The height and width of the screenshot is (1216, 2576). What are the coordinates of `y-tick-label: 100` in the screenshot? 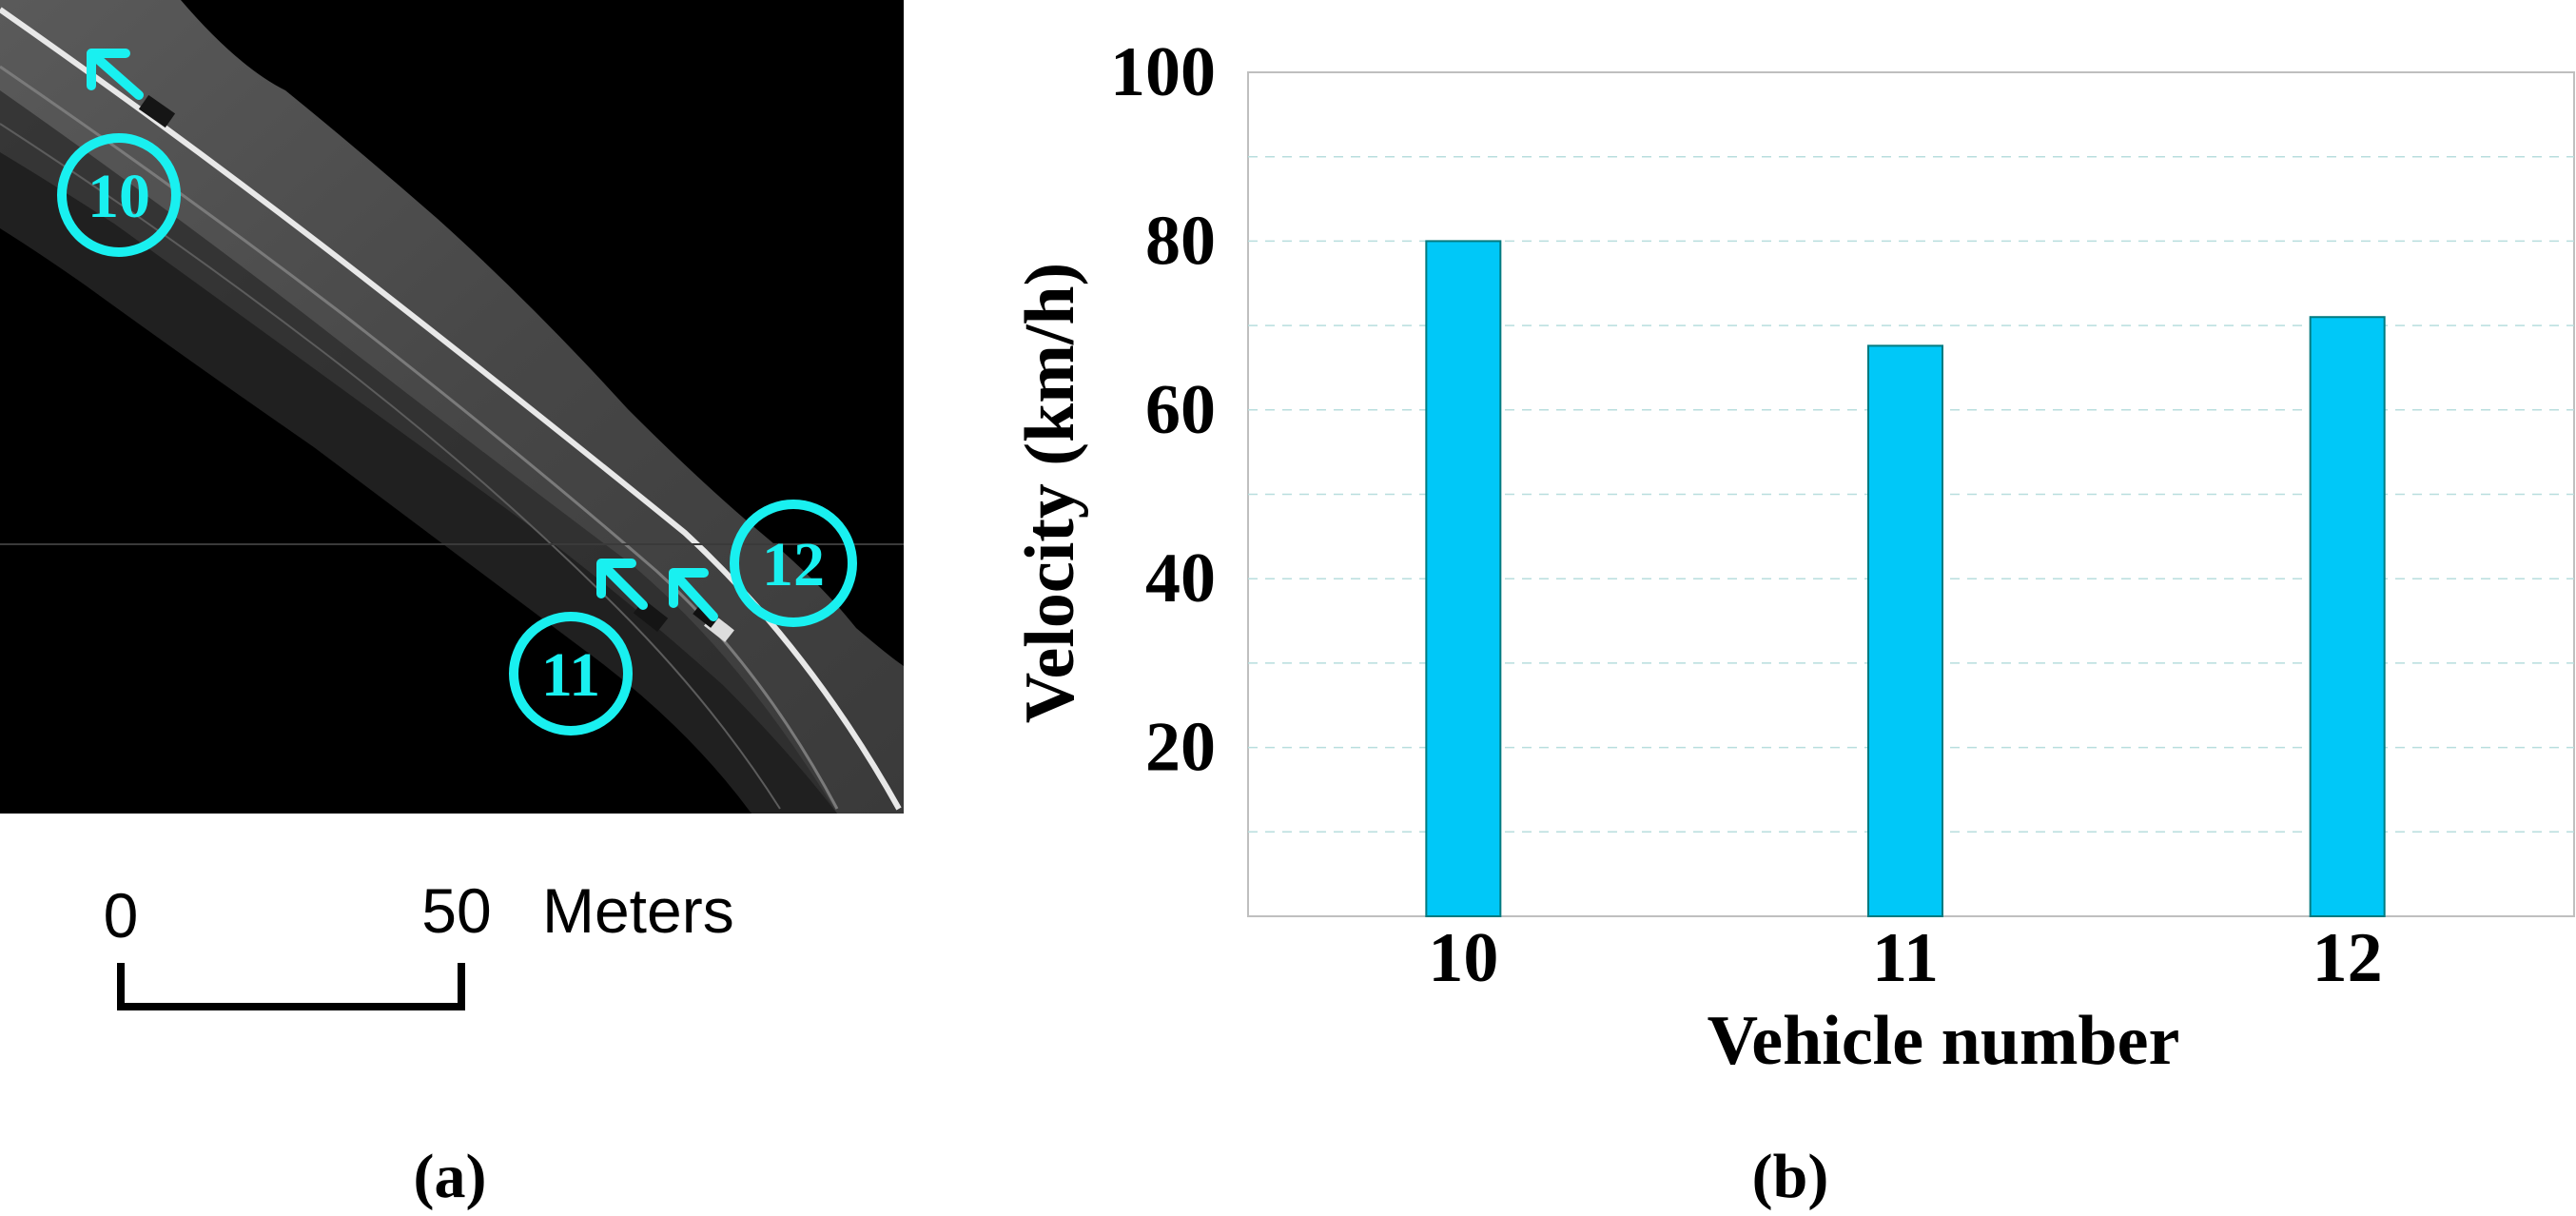 It's located at (1163, 72).